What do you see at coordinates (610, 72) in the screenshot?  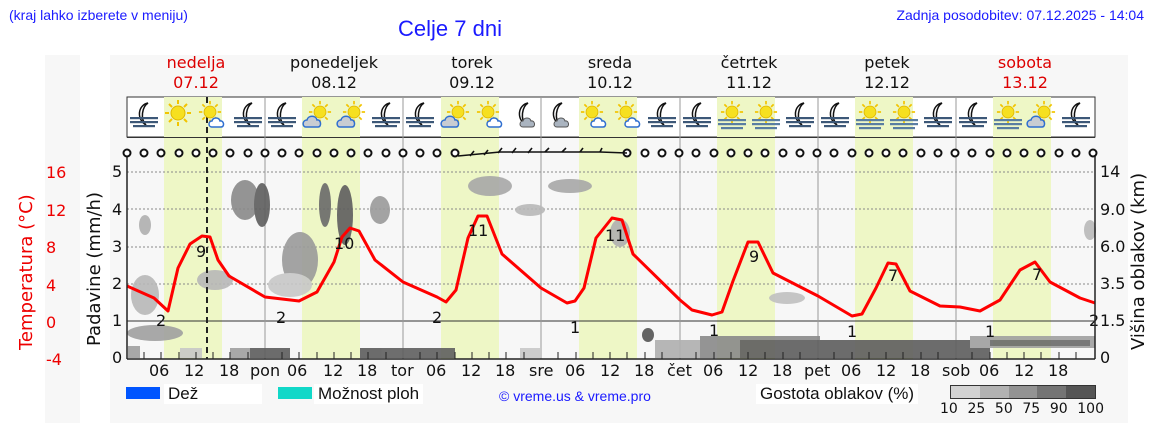 I see `day-header: sreda 10.12` at bounding box center [610, 72].